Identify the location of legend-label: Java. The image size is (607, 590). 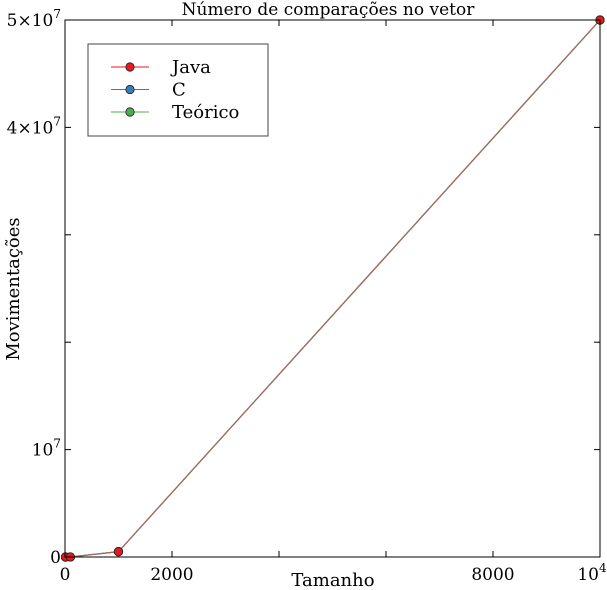
(190, 67).